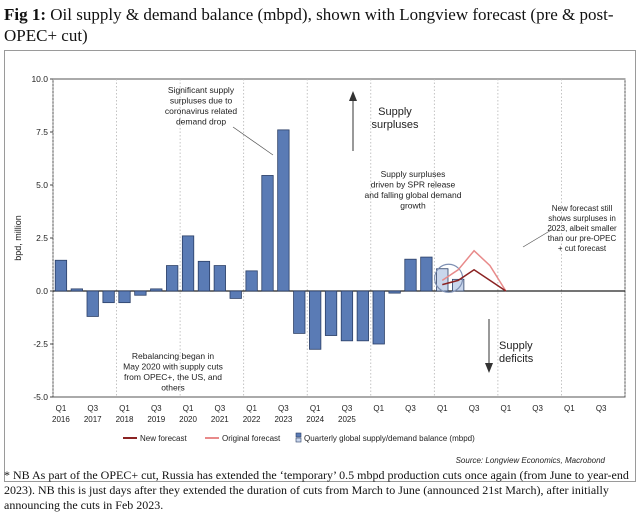 The image size is (640, 531). Describe the element at coordinates (395, 112) in the screenshot. I see `annotation-surplus: Supply` at that location.